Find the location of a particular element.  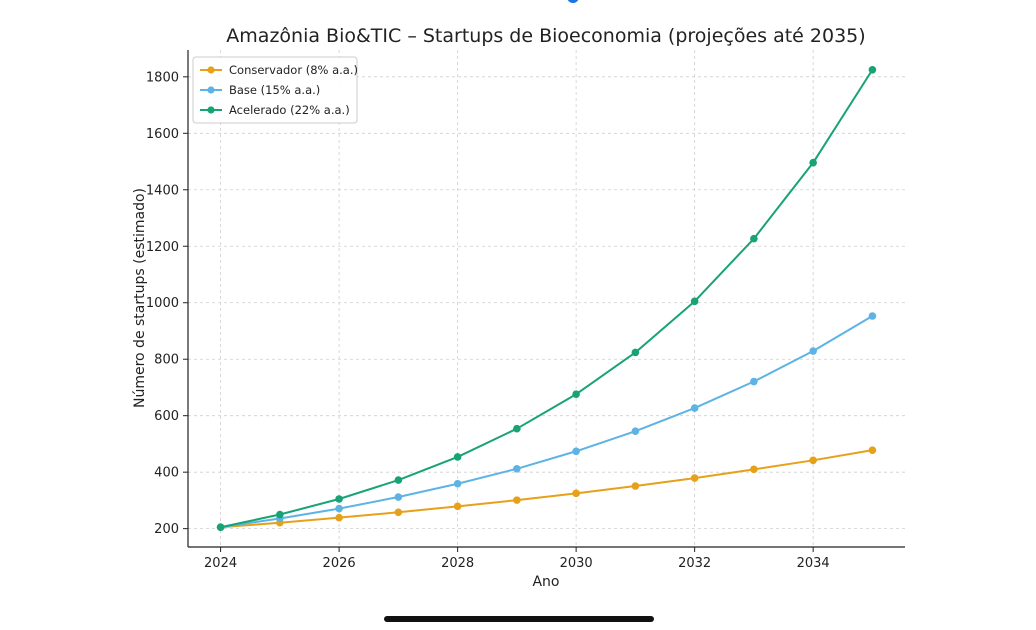

x-tick-label-2030: 2030 is located at coordinates (576, 563).